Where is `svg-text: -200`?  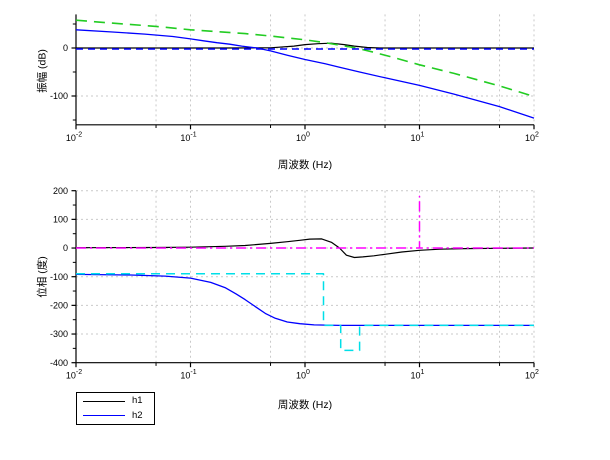
svg-text: -200 is located at coordinates (59, 306).